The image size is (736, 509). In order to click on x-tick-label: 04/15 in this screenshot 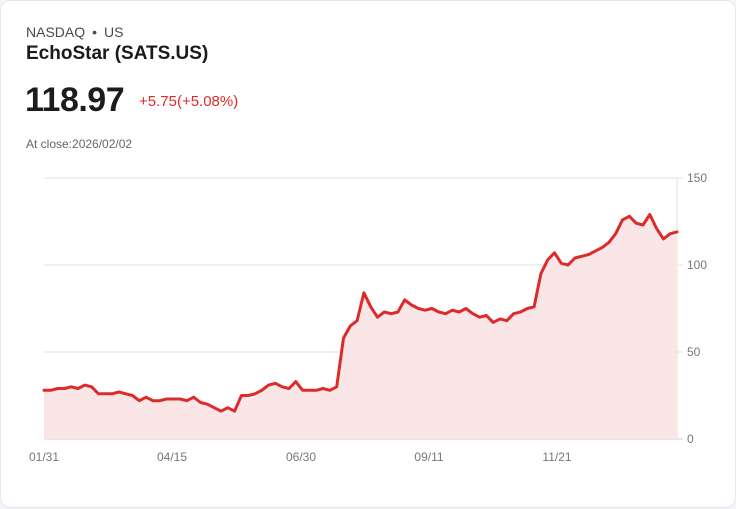, I will do `click(172, 457)`.